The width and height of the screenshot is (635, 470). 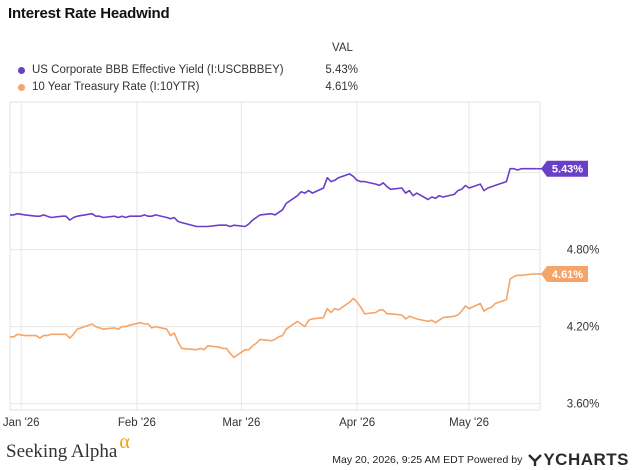 I want to click on x-tick-label: Jan '26, so click(x=21, y=423).